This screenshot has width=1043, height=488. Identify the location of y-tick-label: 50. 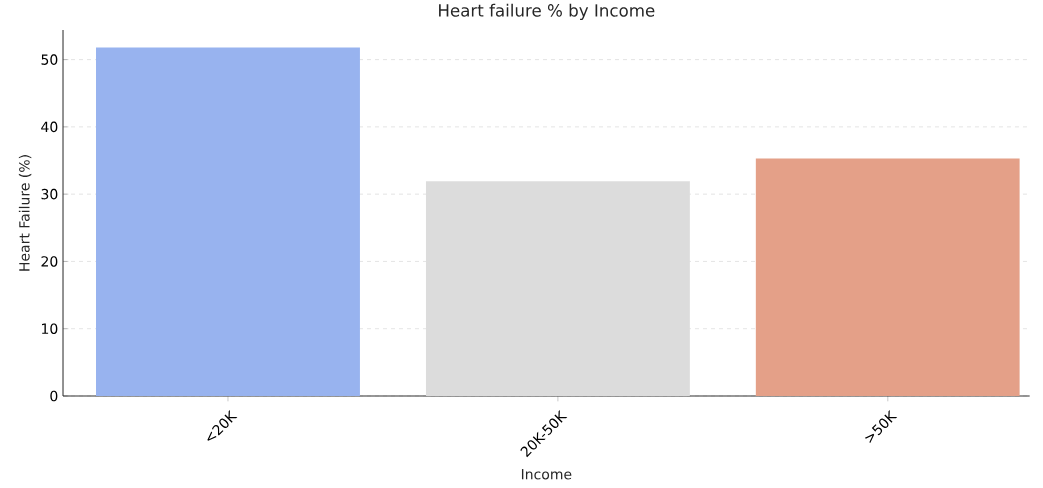
(49, 59).